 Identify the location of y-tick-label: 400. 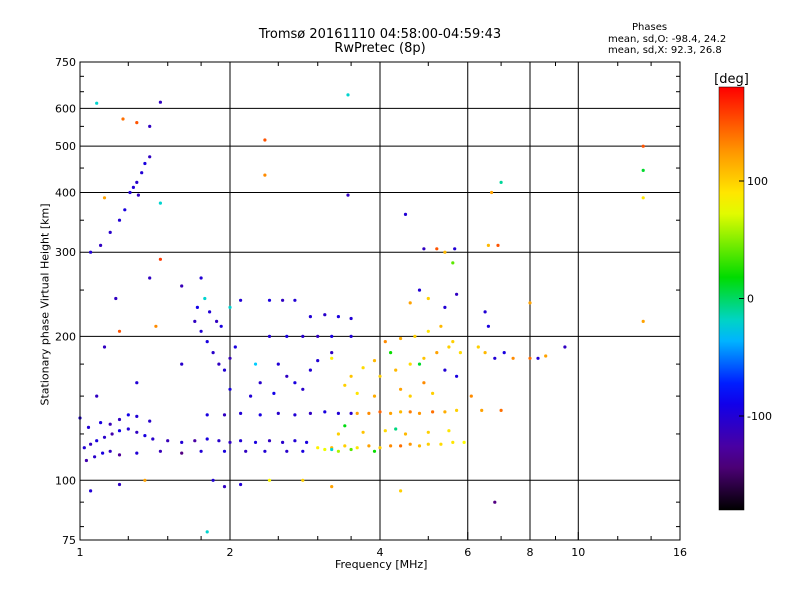
(65, 192).